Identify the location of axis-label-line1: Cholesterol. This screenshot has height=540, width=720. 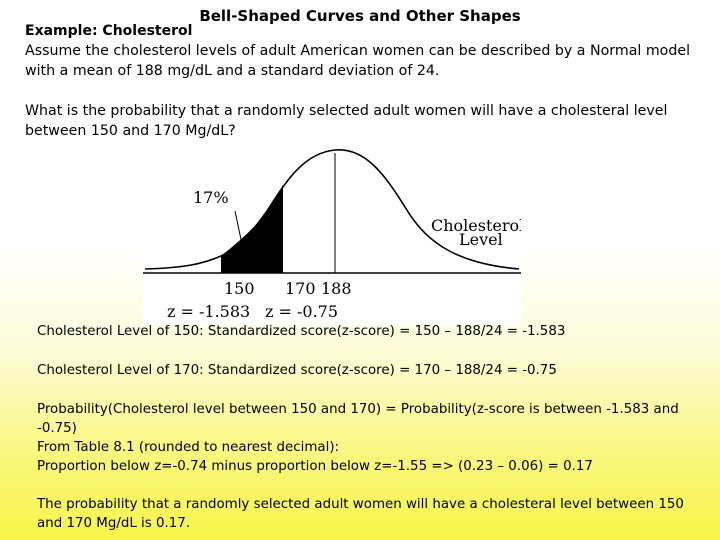
(476, 225).